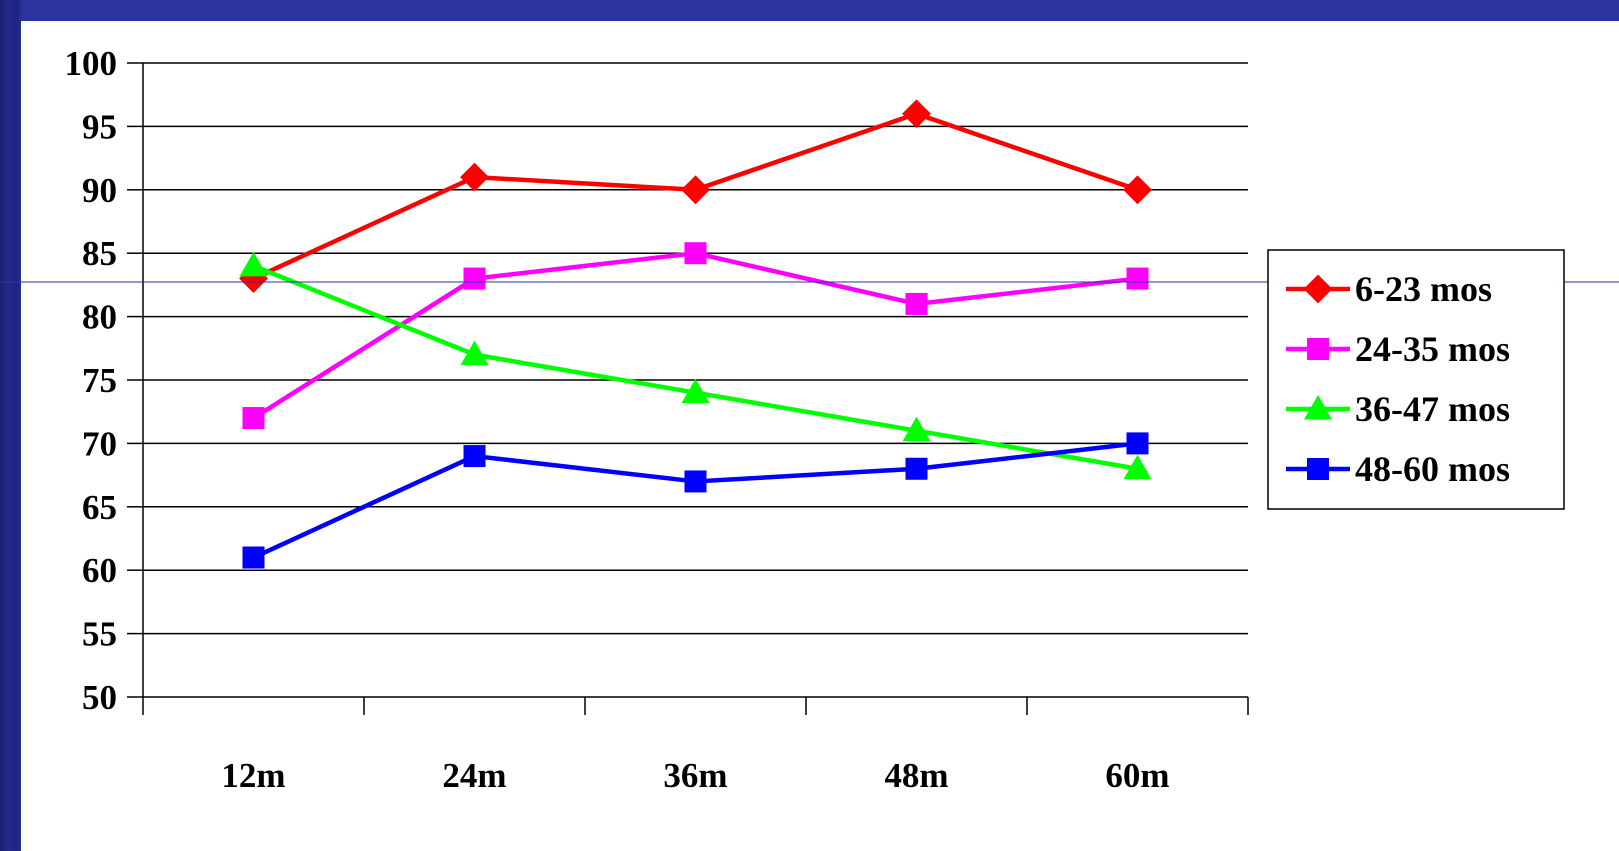  What do you see at coordinates (1432, 349) in the screenshot?
I see `legend-label: 24-35 mos` at bounding box center [1432, 349].